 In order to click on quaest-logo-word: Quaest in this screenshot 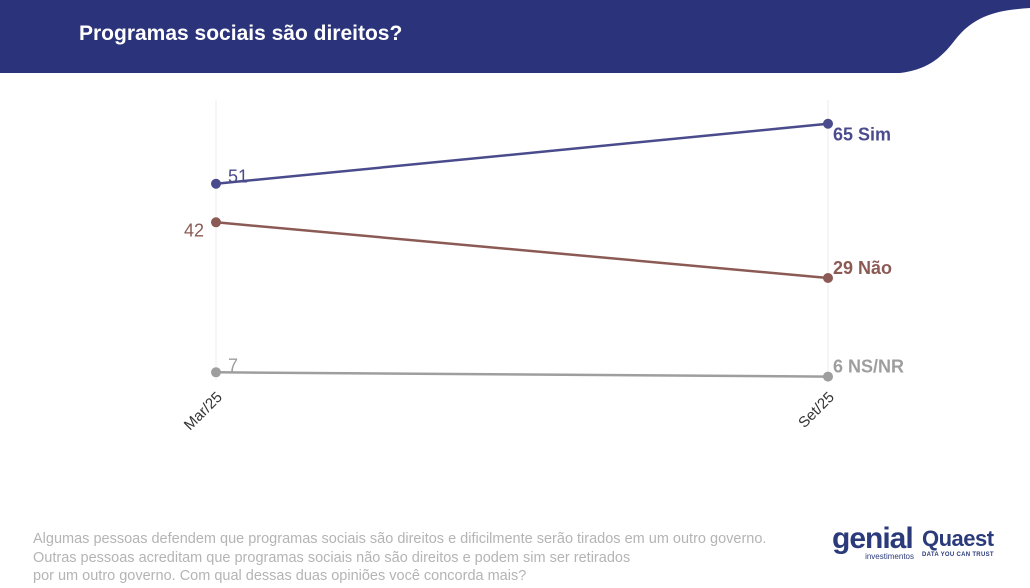, I will do `click(958, 538)`.